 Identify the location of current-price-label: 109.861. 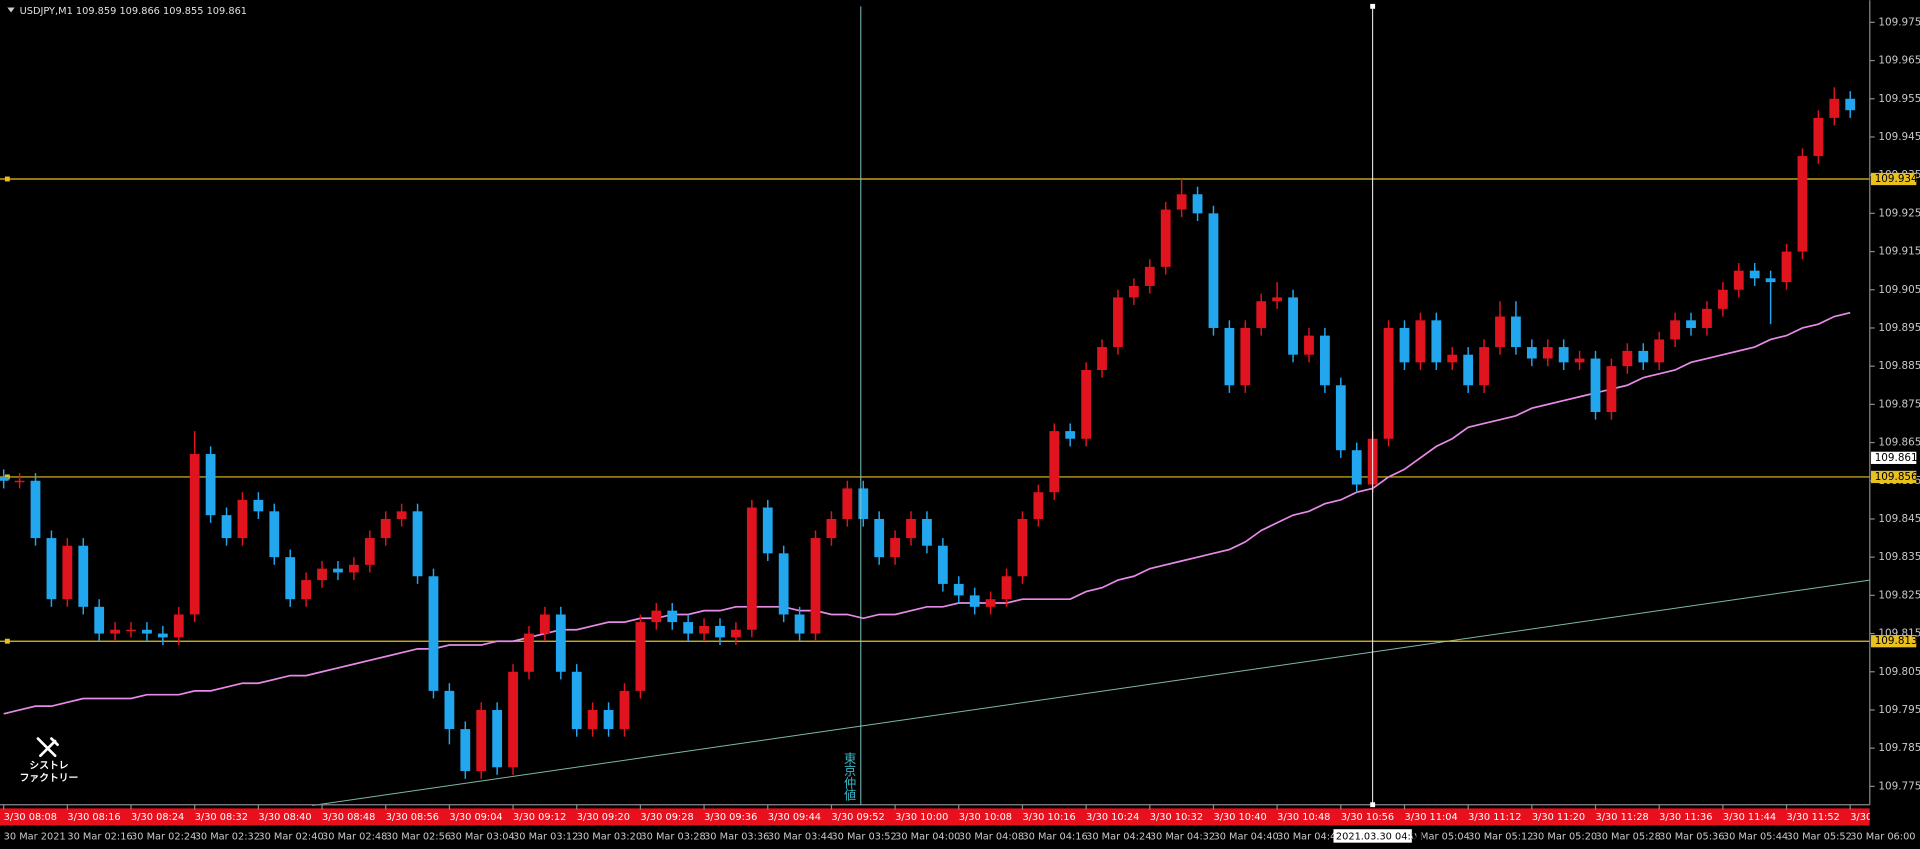
(1896, 458).